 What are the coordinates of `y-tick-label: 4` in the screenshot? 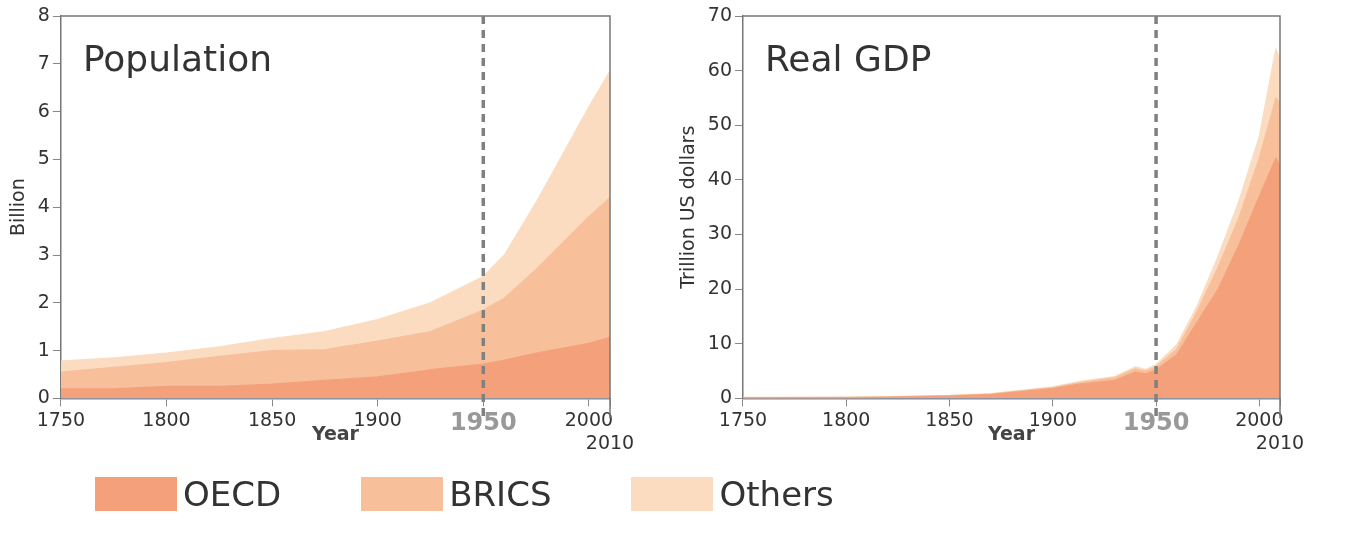 It's located at (43, 205).